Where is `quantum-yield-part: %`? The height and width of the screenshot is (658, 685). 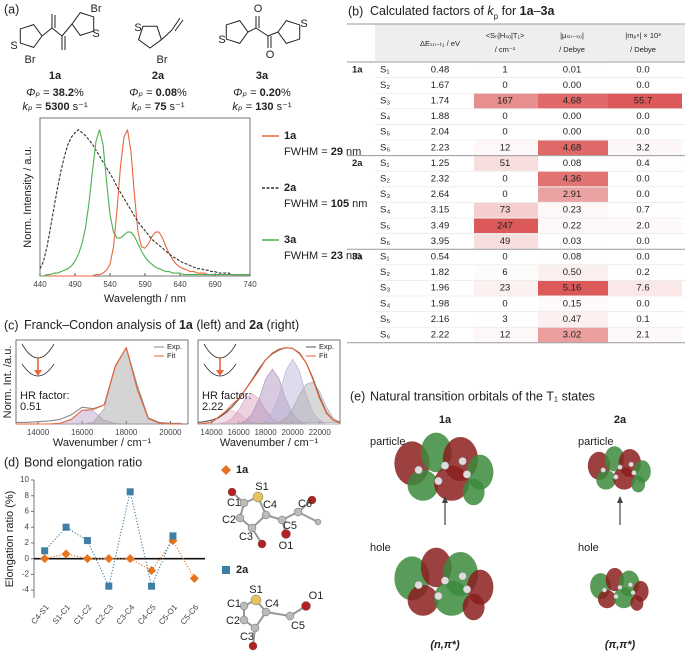
quantum-yield-part: % is located at coordinates (79, 93).